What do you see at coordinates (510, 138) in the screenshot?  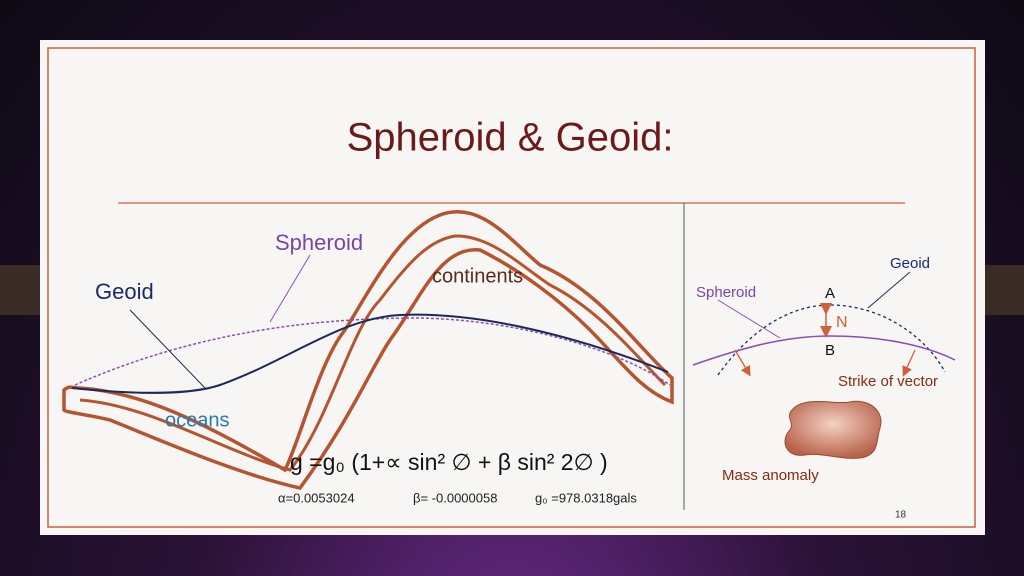 I see `title: Spheroid & Geoid:` at bounding box center [510, 138].